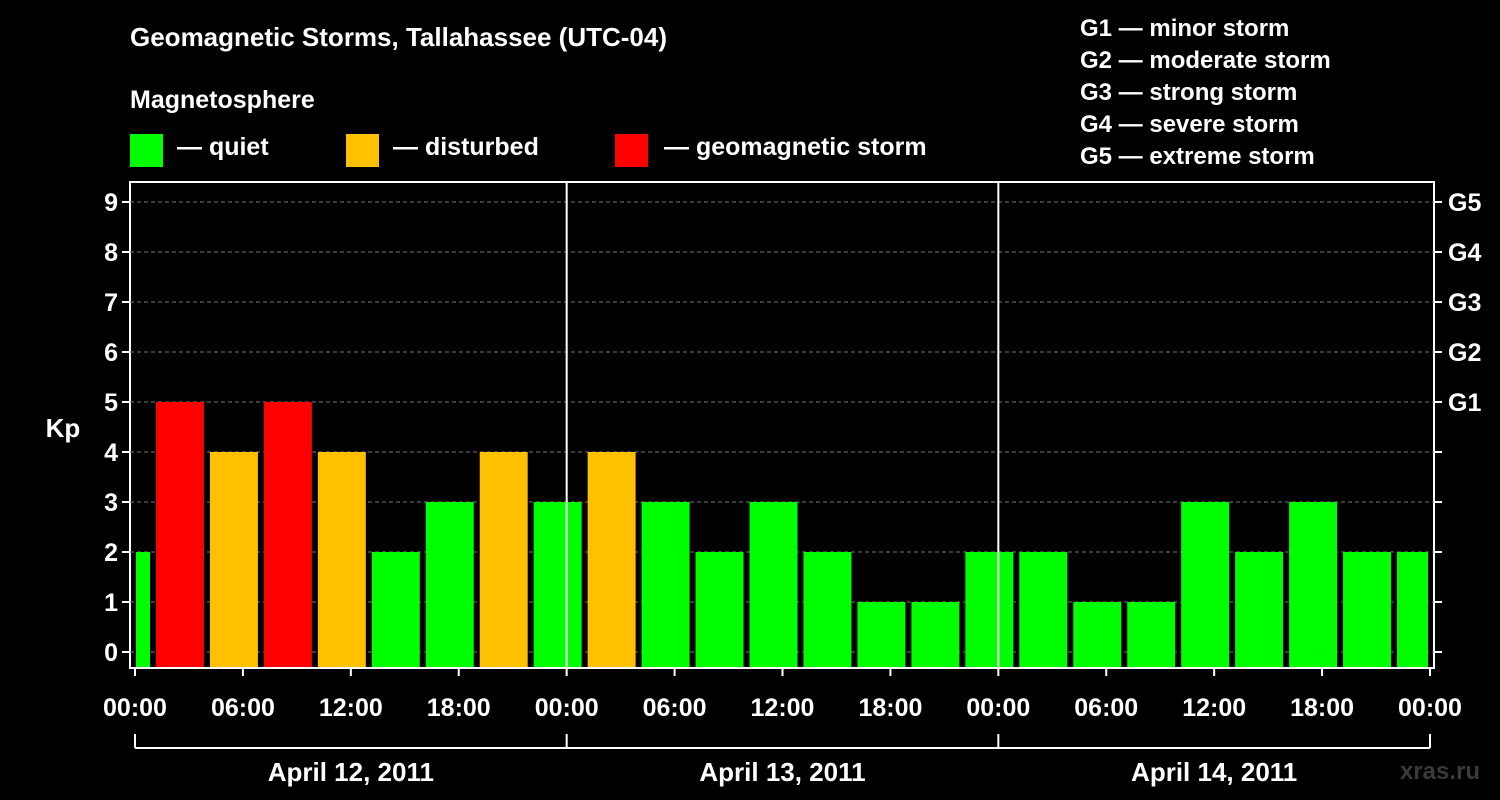 This screenshot has width=1500, height=800. What do you see at coordinates (111, 653) in the screenshot?
I see `y-tick-label: 0` at bounding box center [111, 653].